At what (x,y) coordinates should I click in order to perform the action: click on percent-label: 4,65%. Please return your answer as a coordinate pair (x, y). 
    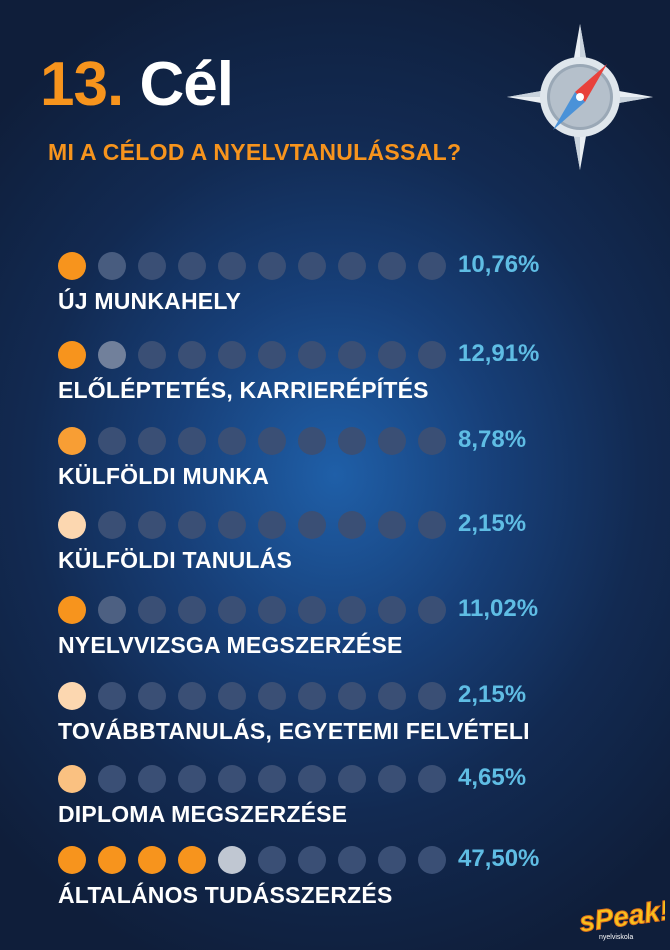
    Looking at the image, I should click on (492, 777).